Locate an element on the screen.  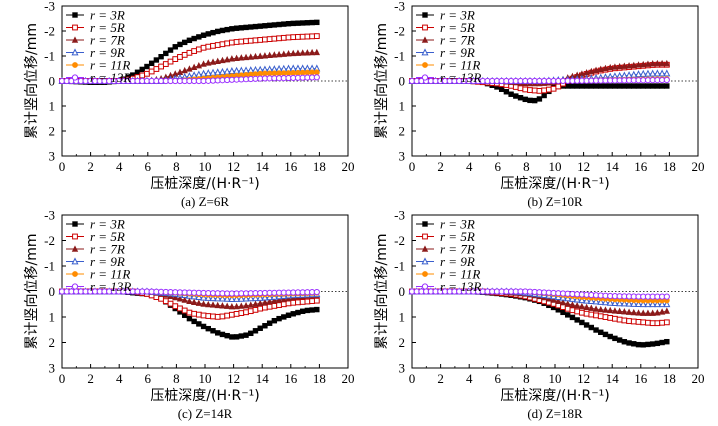
legend-label: r = 5R is located at coordinates (107, 27).